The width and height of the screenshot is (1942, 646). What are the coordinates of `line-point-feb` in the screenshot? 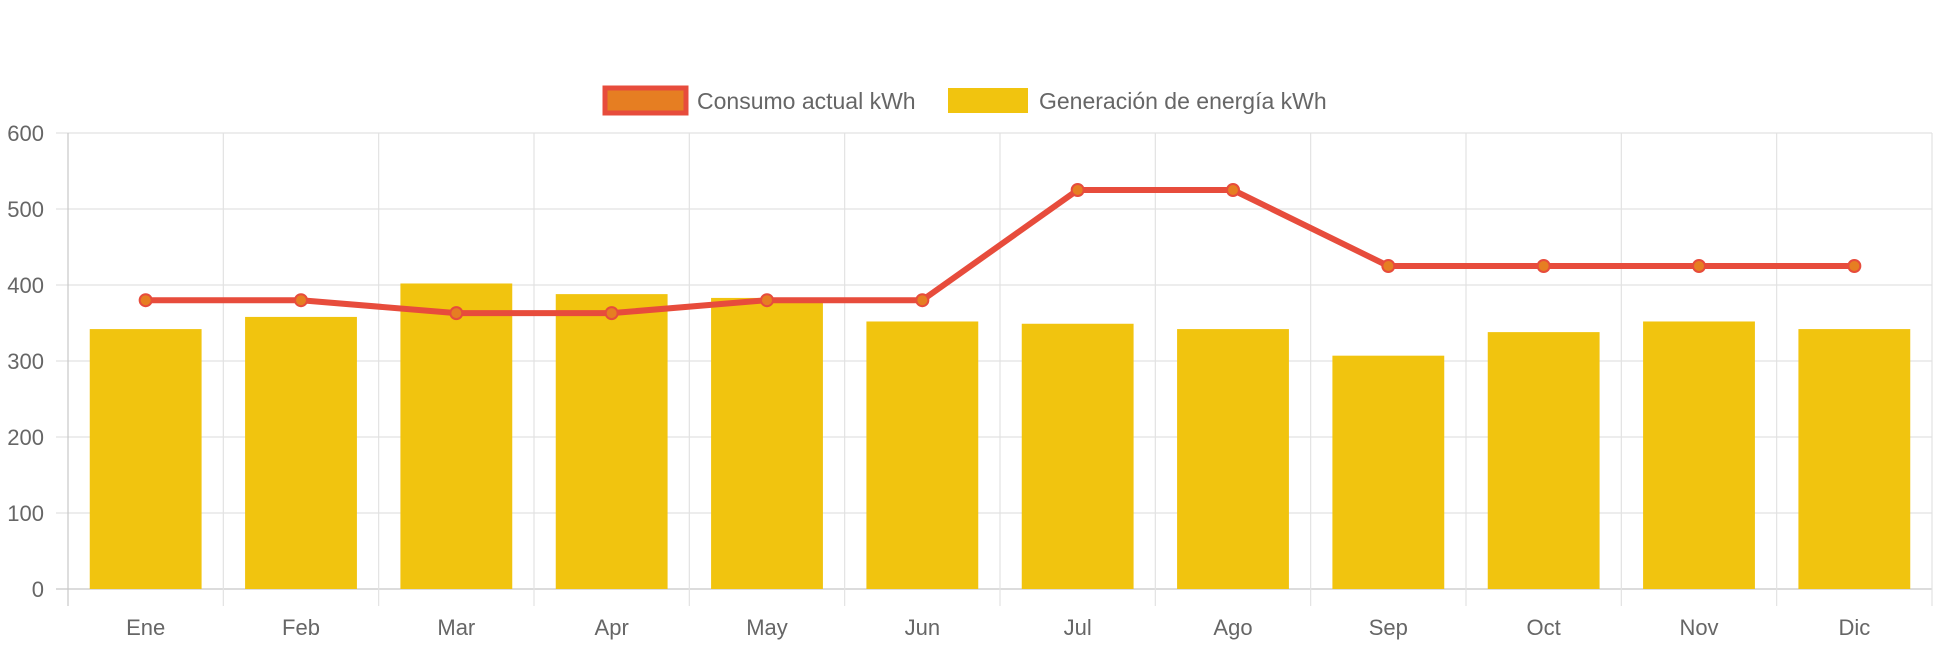 It's located at (301, 300).